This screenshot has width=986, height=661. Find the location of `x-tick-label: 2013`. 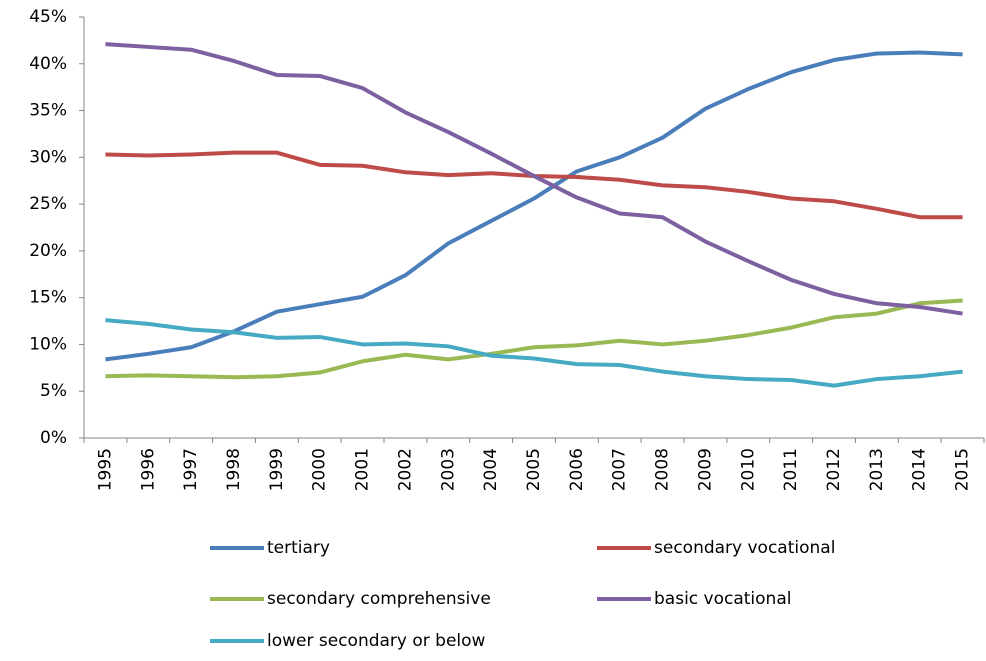

x-tick-label: 2013 is located at coordinates (877, 469).